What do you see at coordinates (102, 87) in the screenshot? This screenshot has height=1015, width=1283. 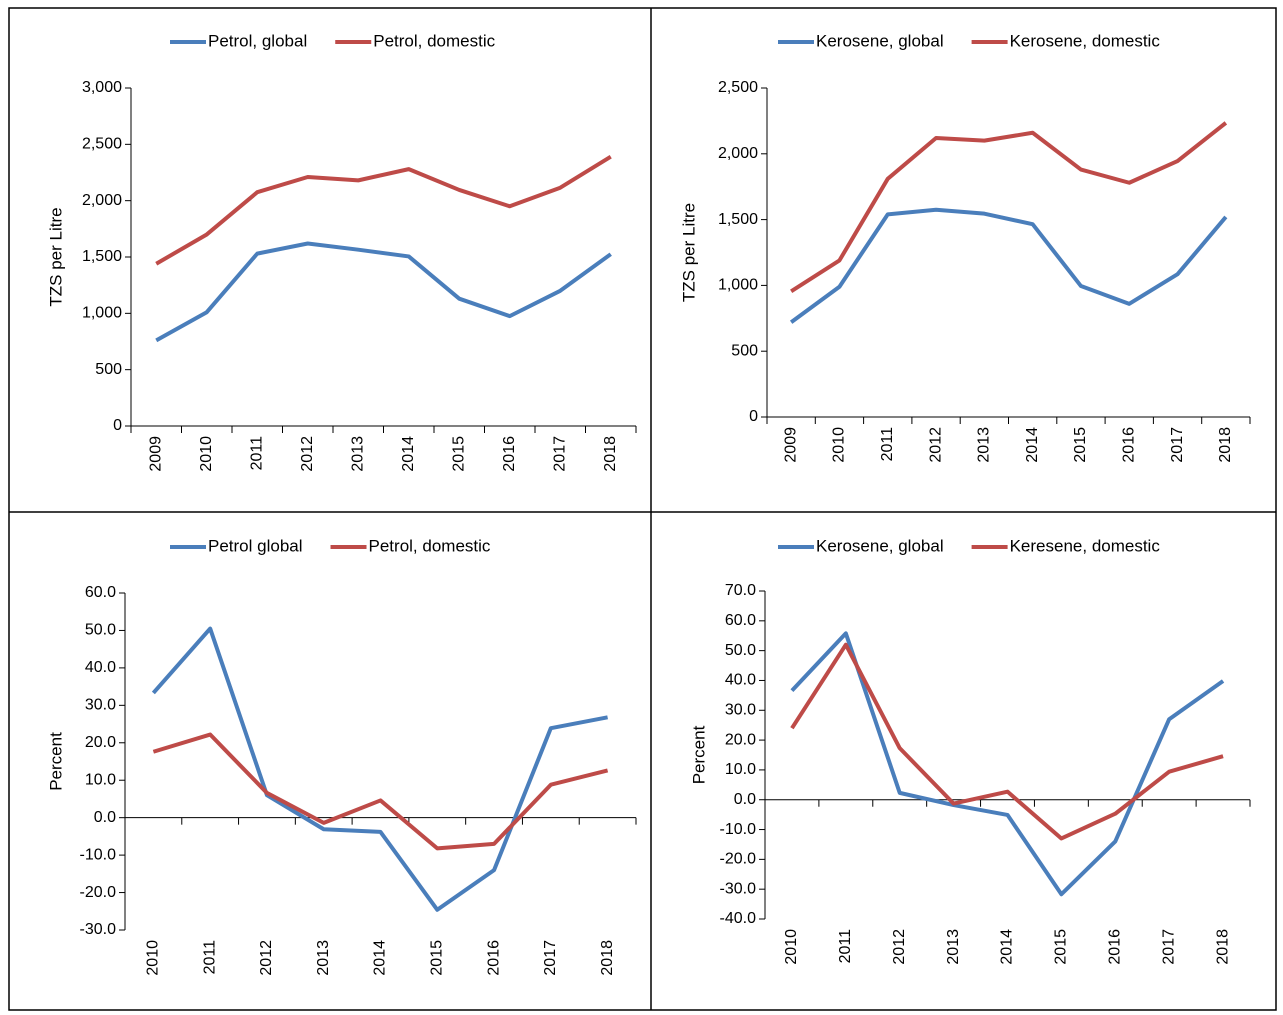 I see `y-tick-label: 3,000` at bounding box center [102, 87].